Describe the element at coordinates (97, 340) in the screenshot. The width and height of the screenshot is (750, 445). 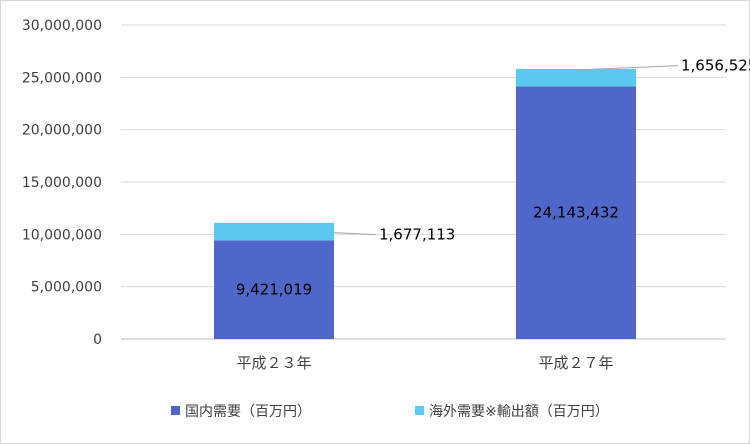
I see `y-tick-label: 0` at that location.